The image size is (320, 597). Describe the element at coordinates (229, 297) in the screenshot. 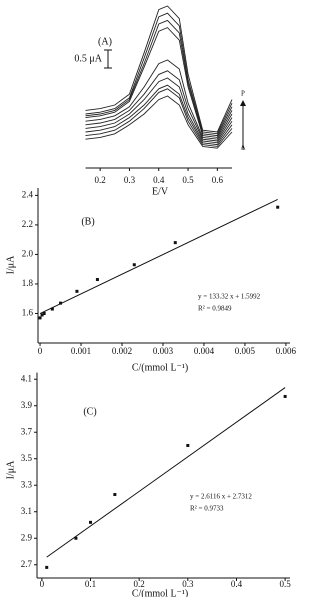

I see `fit-equation: y = 133.32 x + 1.5992` at that location.